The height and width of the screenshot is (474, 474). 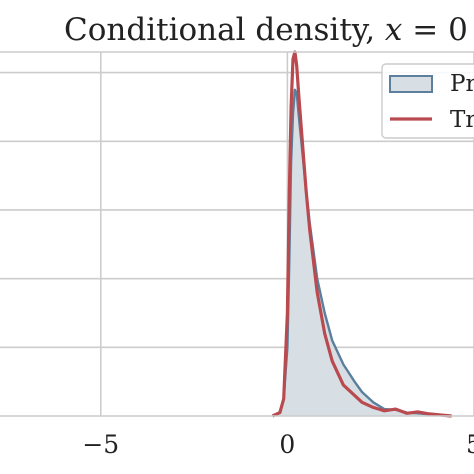 What do you see at coordinates (470, 444) in the screenshot?
I see `x-tick-label: 5` at bounding box center [470, 444].